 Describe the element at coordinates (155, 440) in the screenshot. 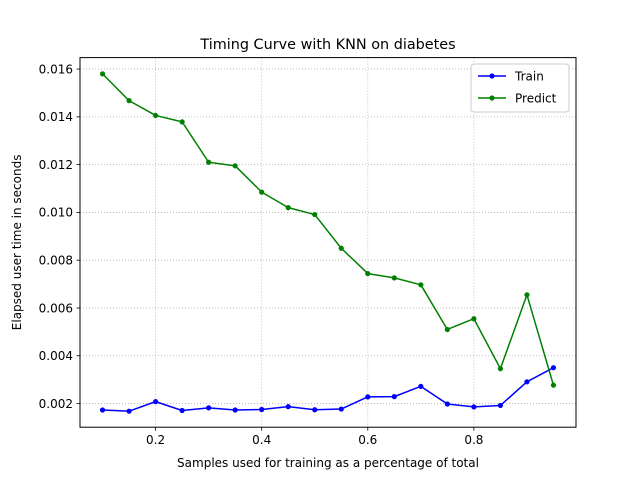

I see `x-tick-label: 0.2` at that location.